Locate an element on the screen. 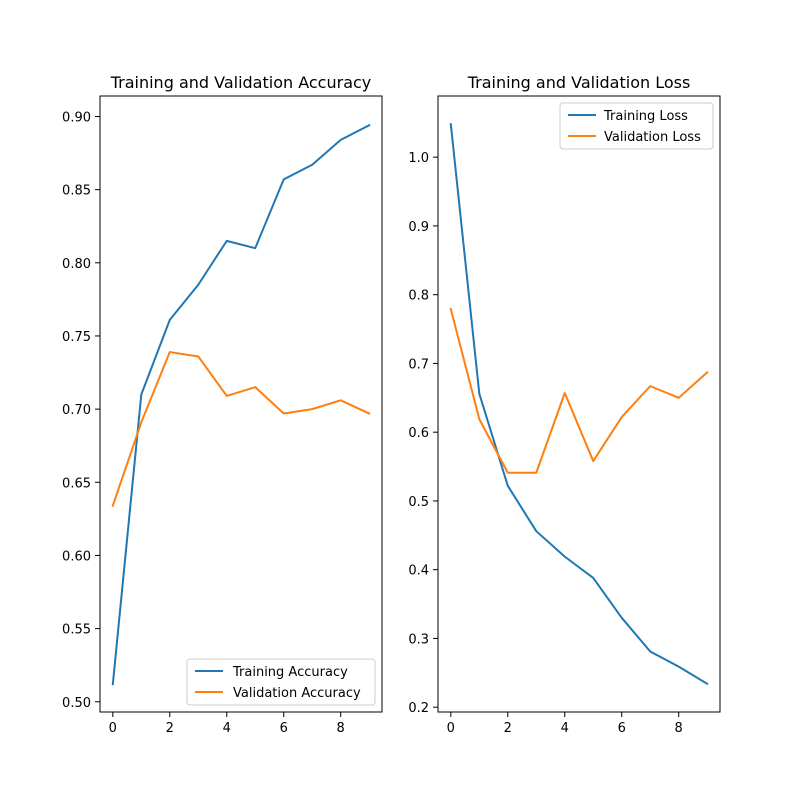  loss-chart-x-ticks: 0 2 4 6 8 is located at coordinates (565, 724).